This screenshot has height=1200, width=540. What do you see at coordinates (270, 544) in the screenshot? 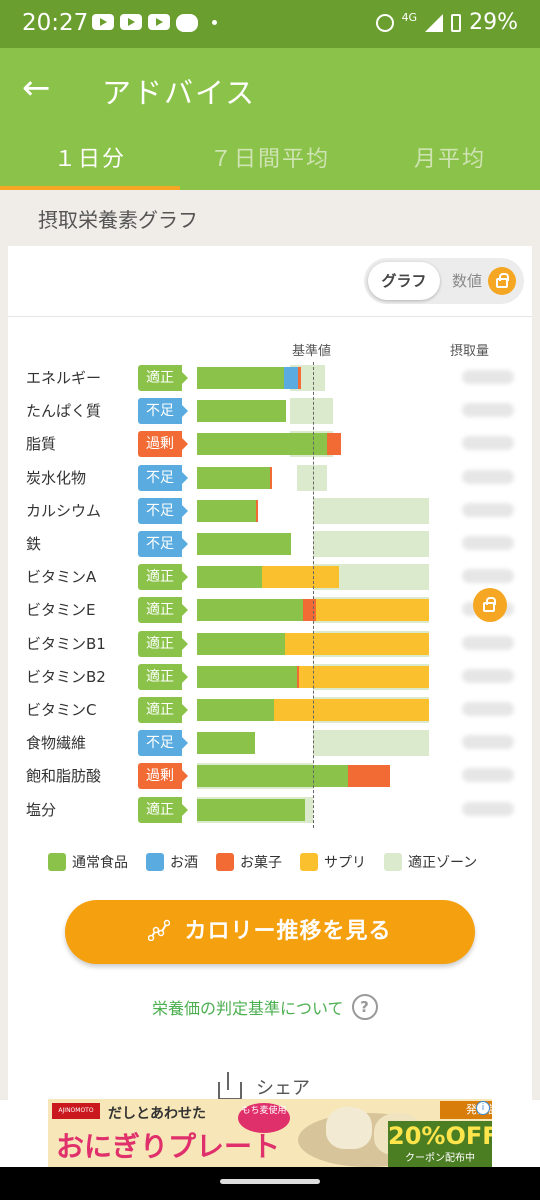
I see `nutrient-row: 鉄 不足` at bounding box center [270, 544].